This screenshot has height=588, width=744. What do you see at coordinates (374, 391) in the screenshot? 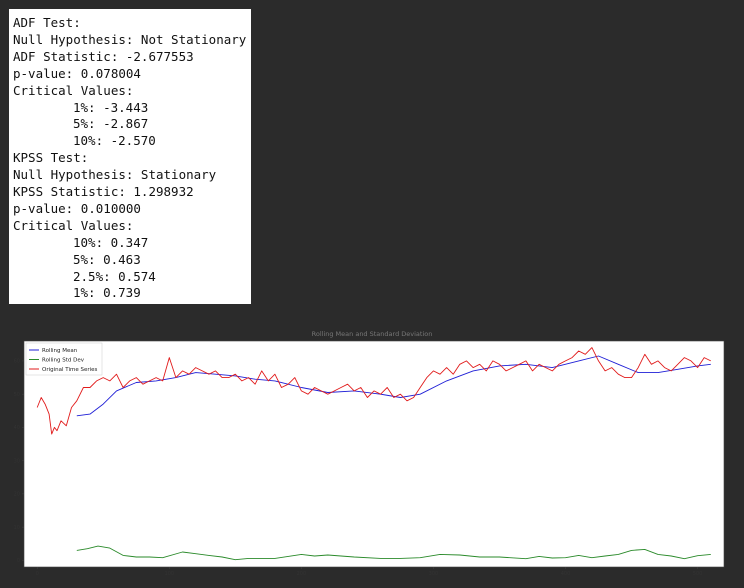
I see `series-original-time-series` at bounding box center [374, 391].